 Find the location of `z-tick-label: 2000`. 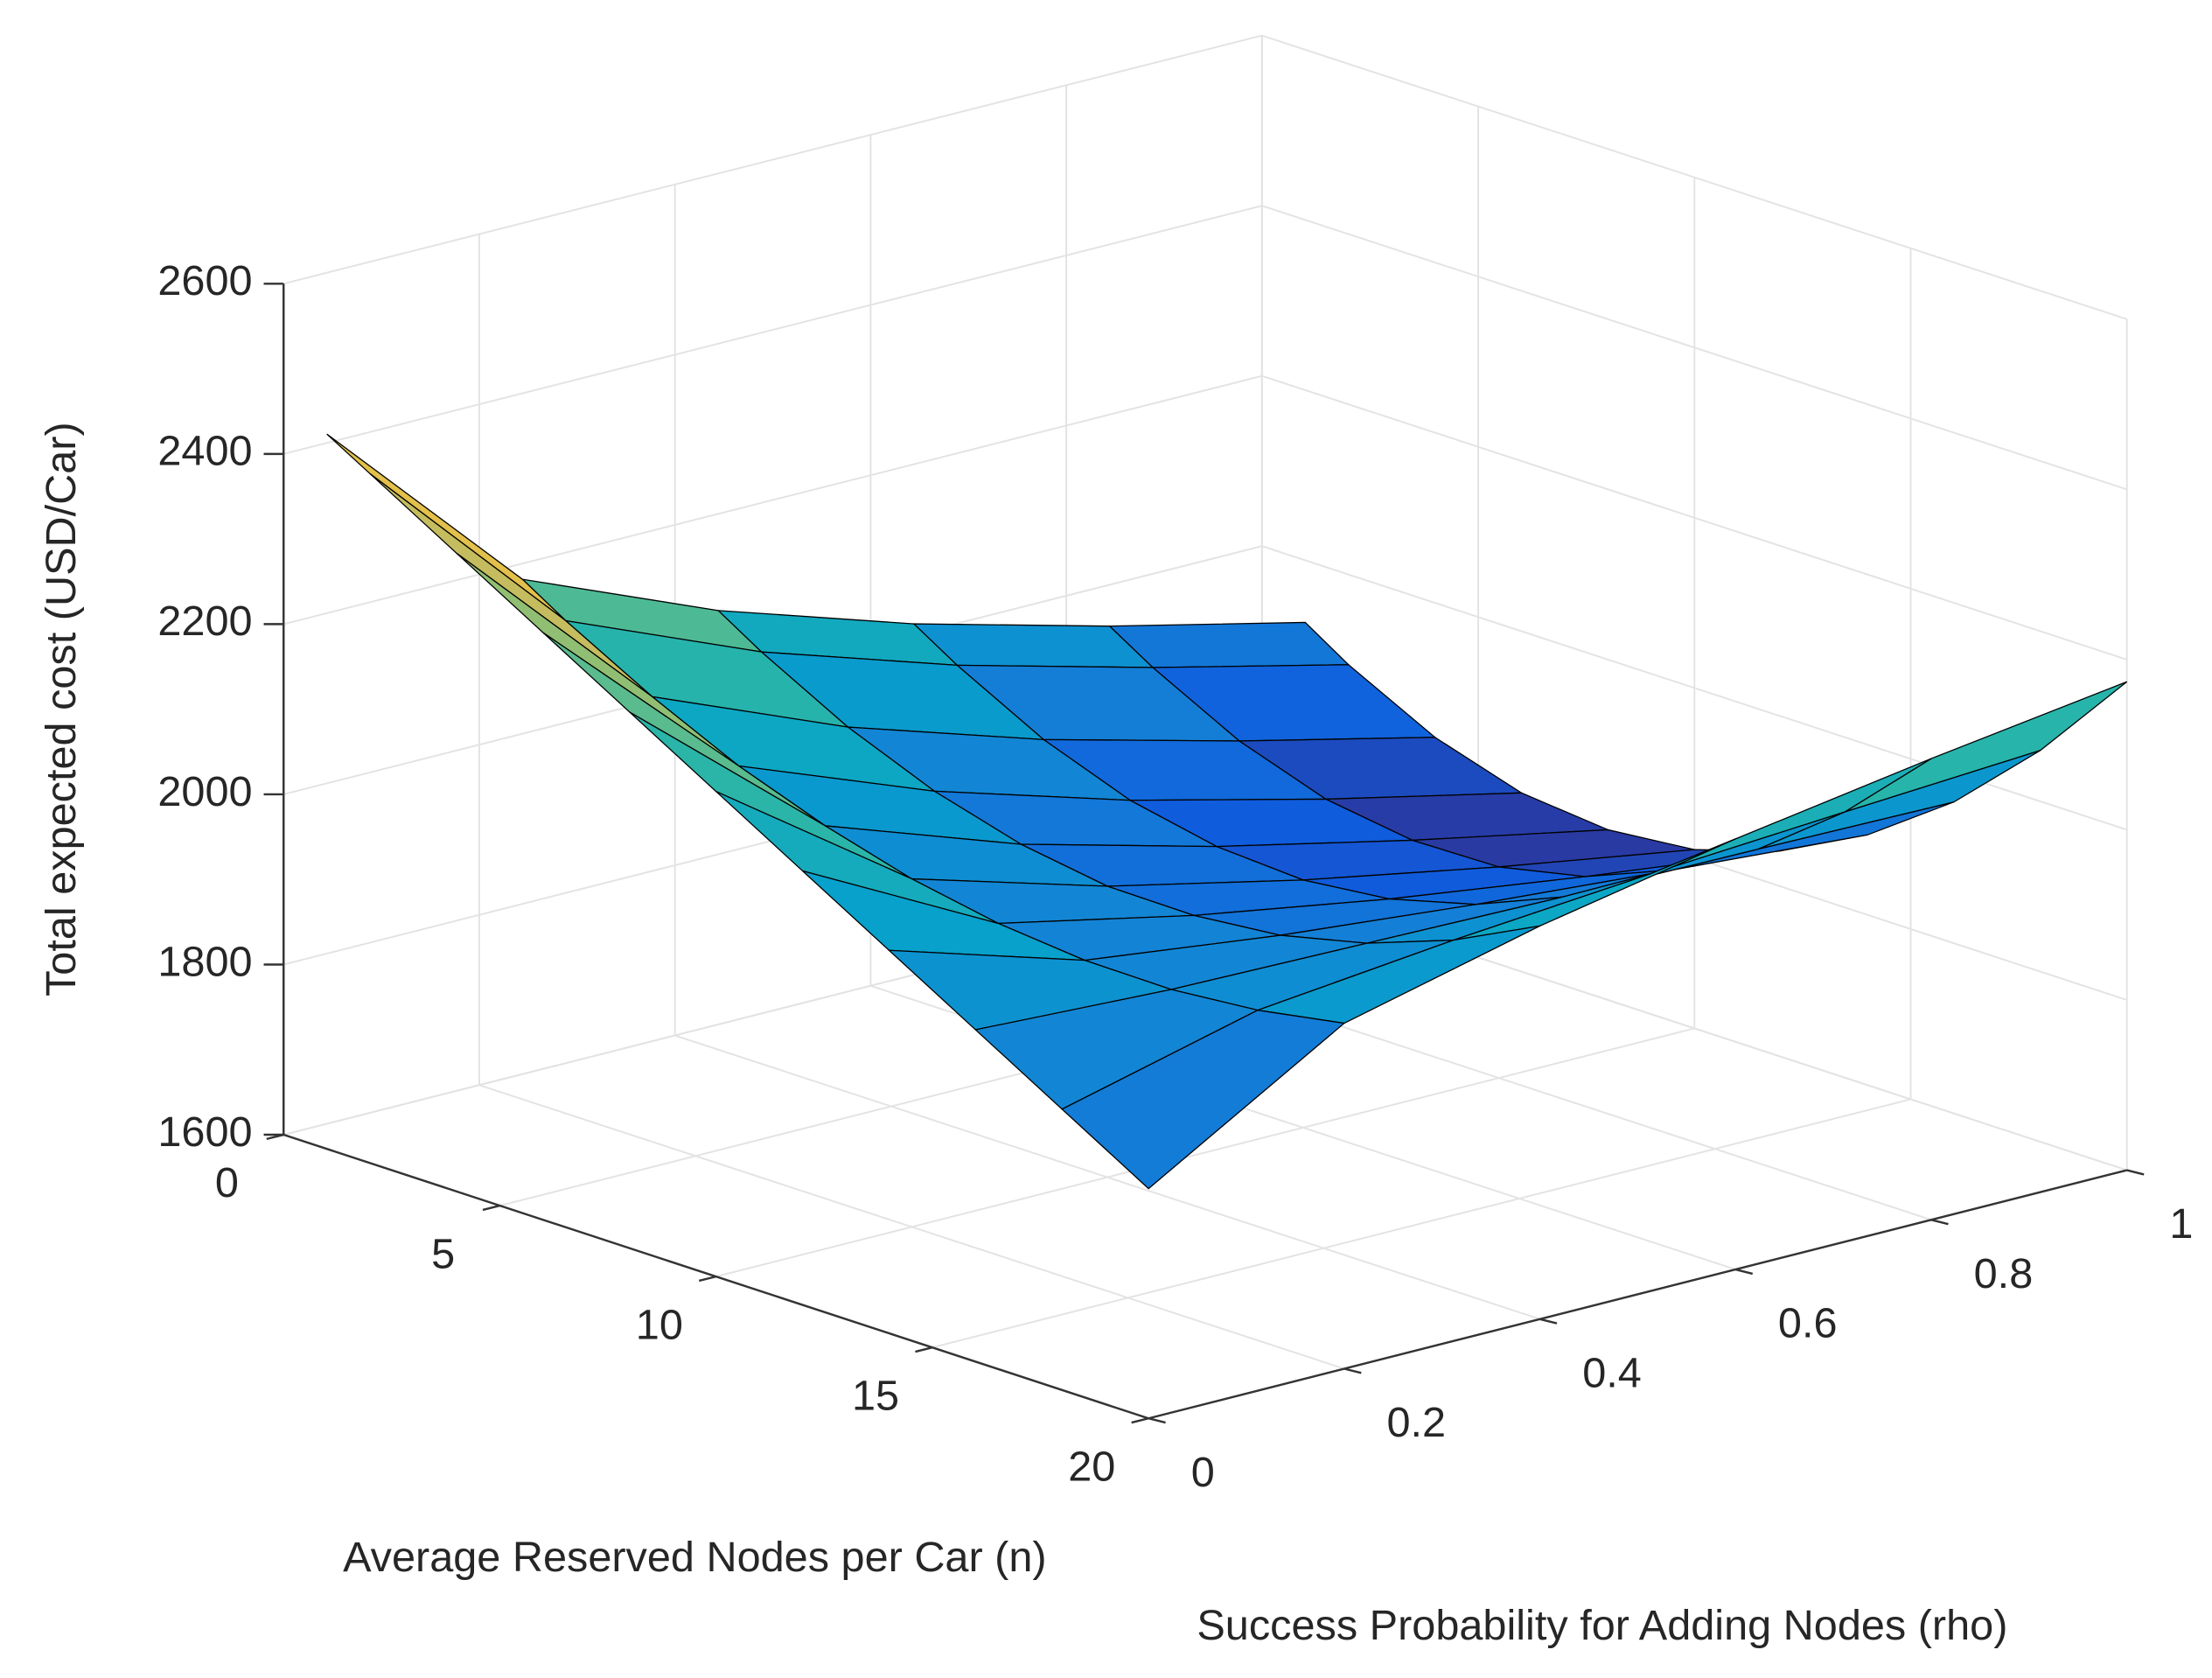

z-tick-label: 2000 is located at coordinates (204, 792).